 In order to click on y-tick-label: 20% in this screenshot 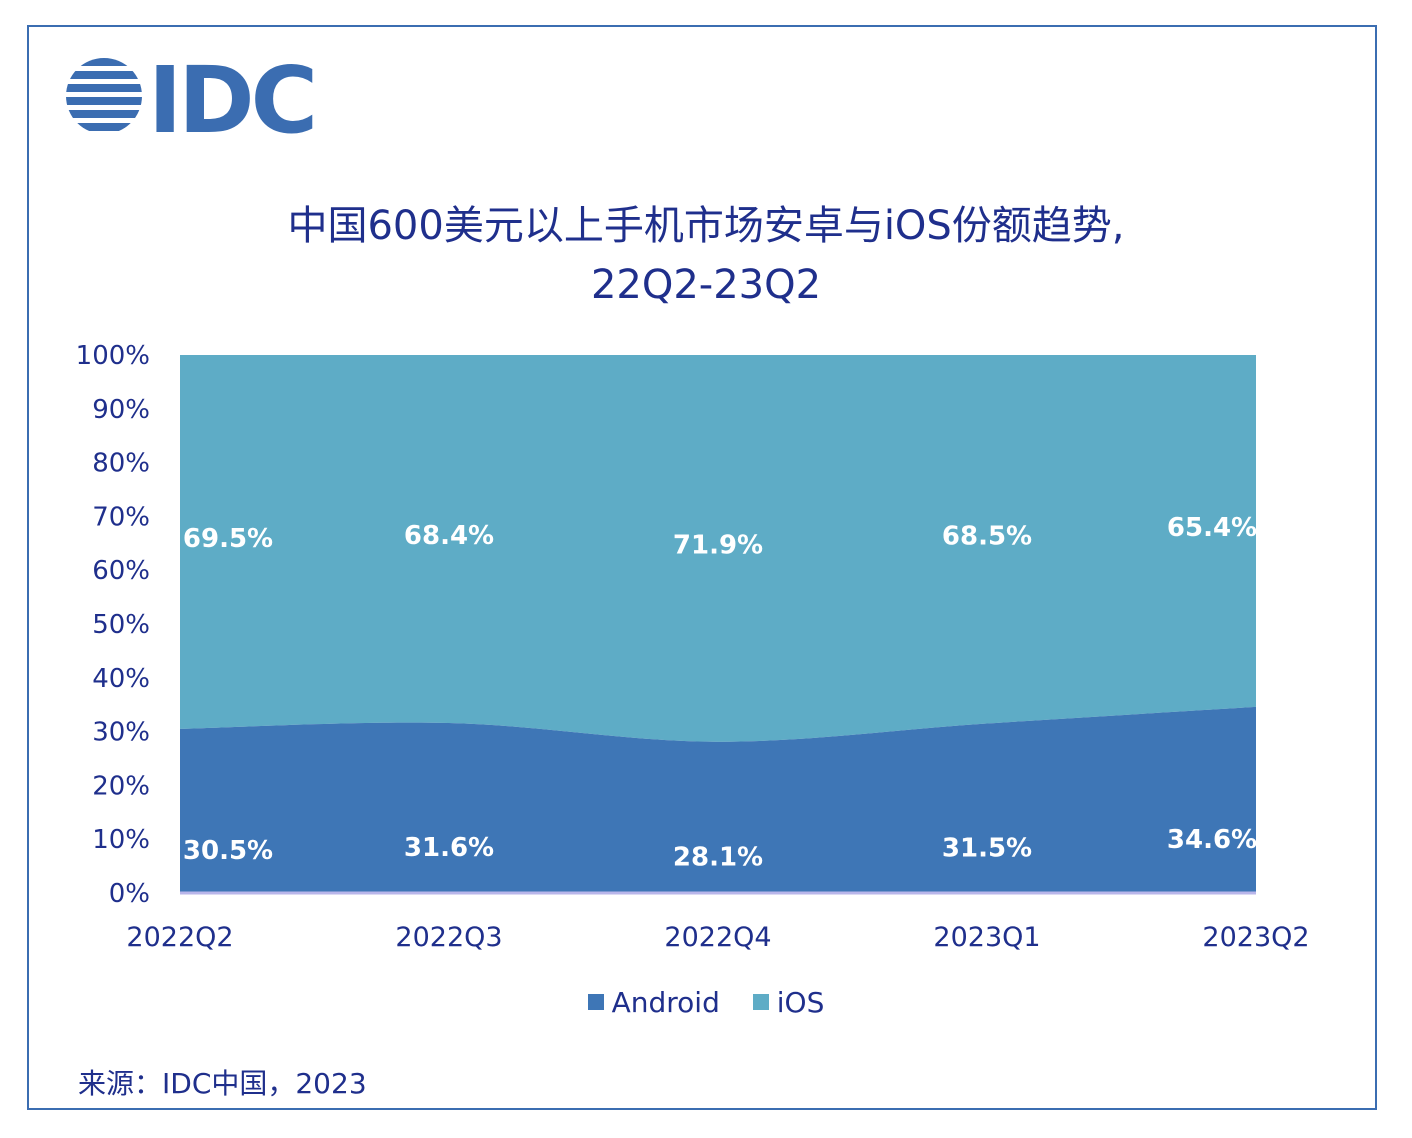, I will do `click(121, 786)`.